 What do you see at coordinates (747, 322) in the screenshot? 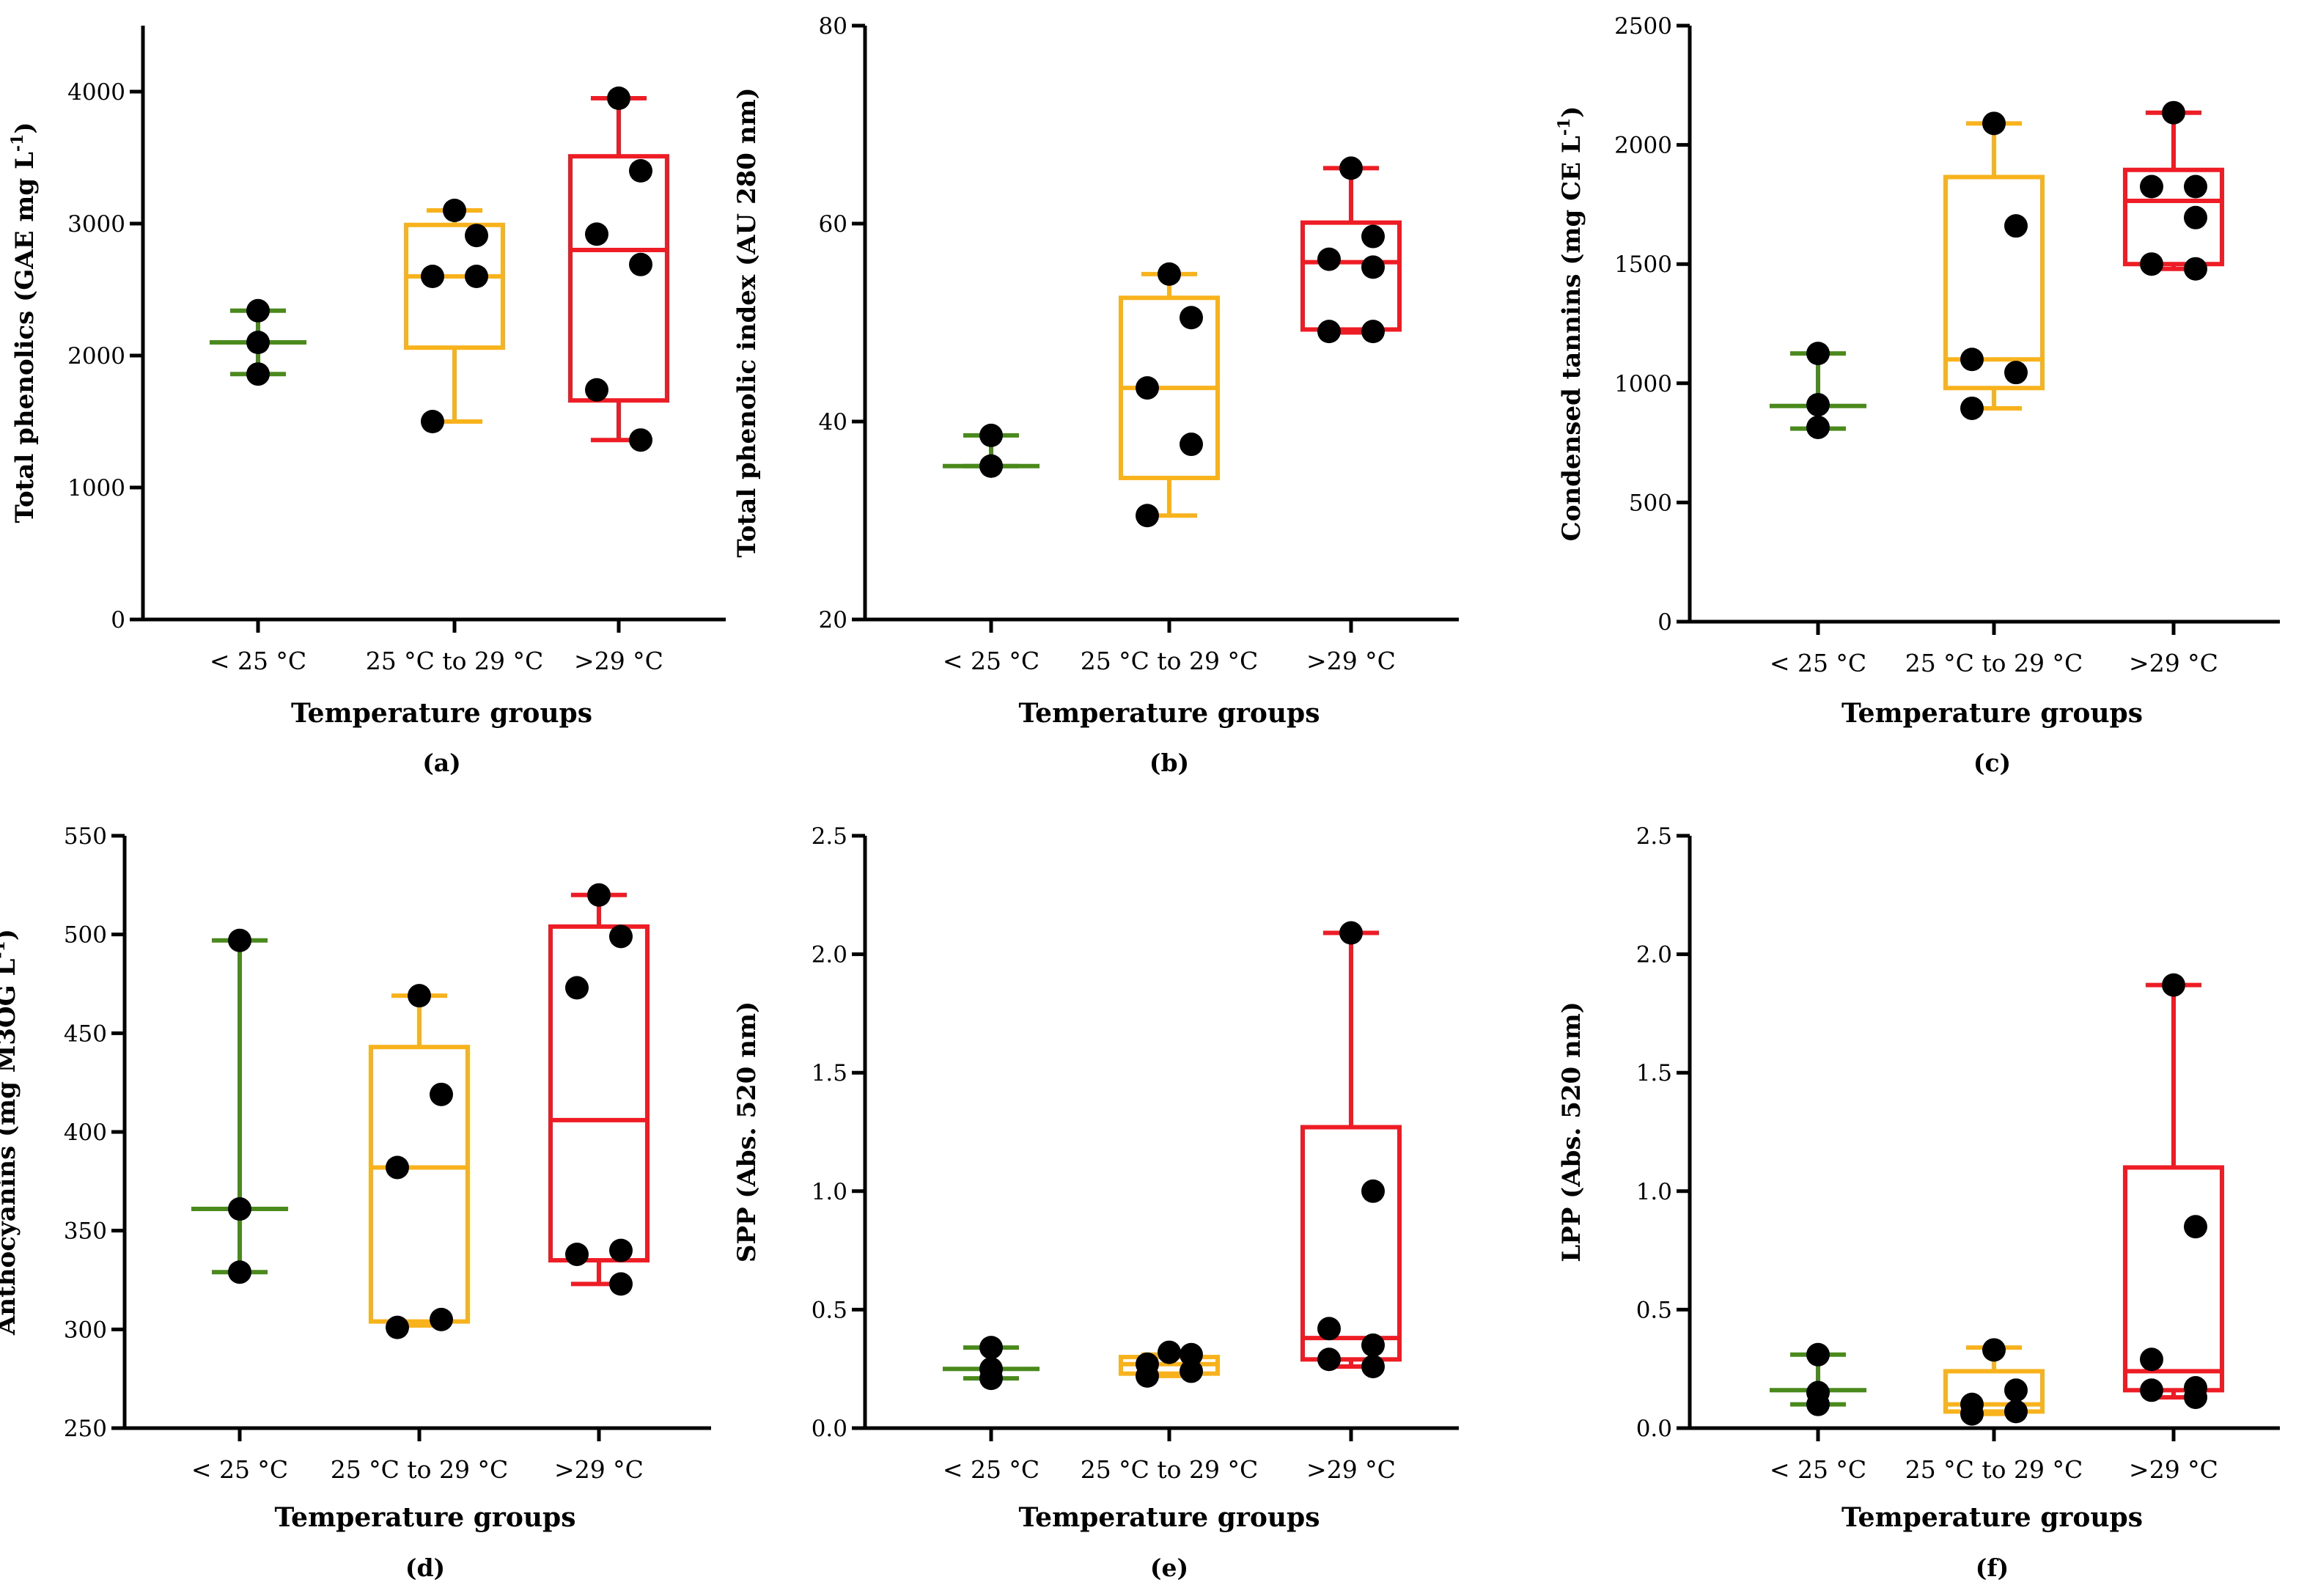
I see `y-axis-title-main: Total phenolic index (AU 280 nm)` at bounding box center [747, 322].